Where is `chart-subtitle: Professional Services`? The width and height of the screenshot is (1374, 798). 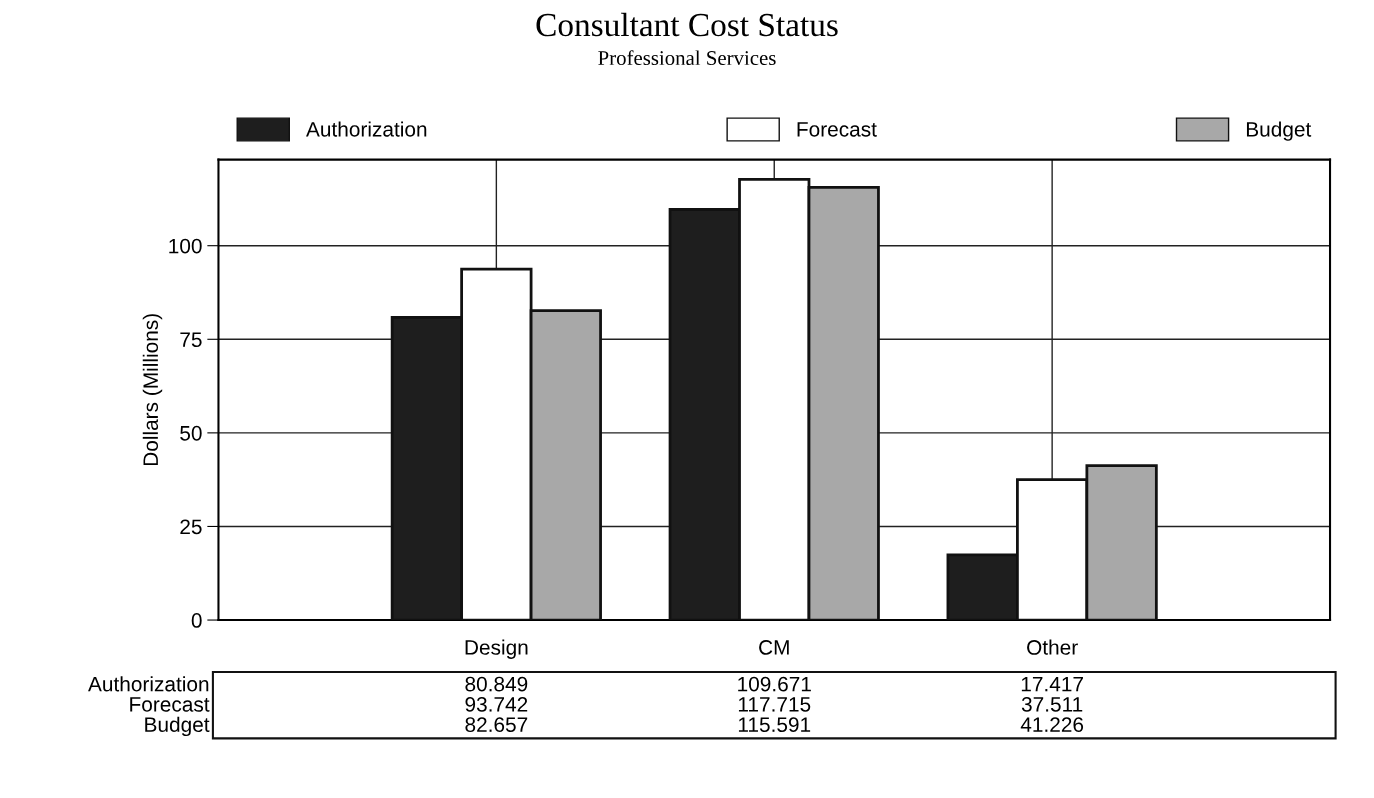
chart-subtitle: Professional Services is located at coordinates (687, 58).